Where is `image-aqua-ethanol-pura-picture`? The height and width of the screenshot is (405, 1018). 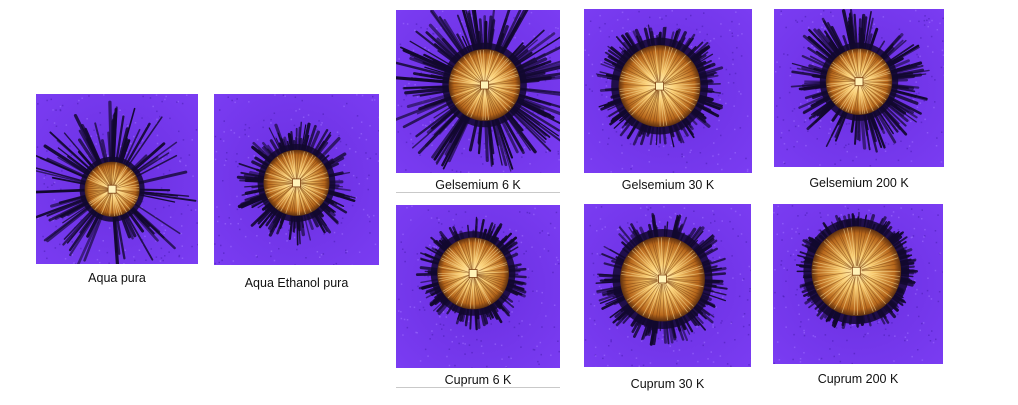
image-aqua-ethanol-pura-picture is located at coordinates (296, 179).